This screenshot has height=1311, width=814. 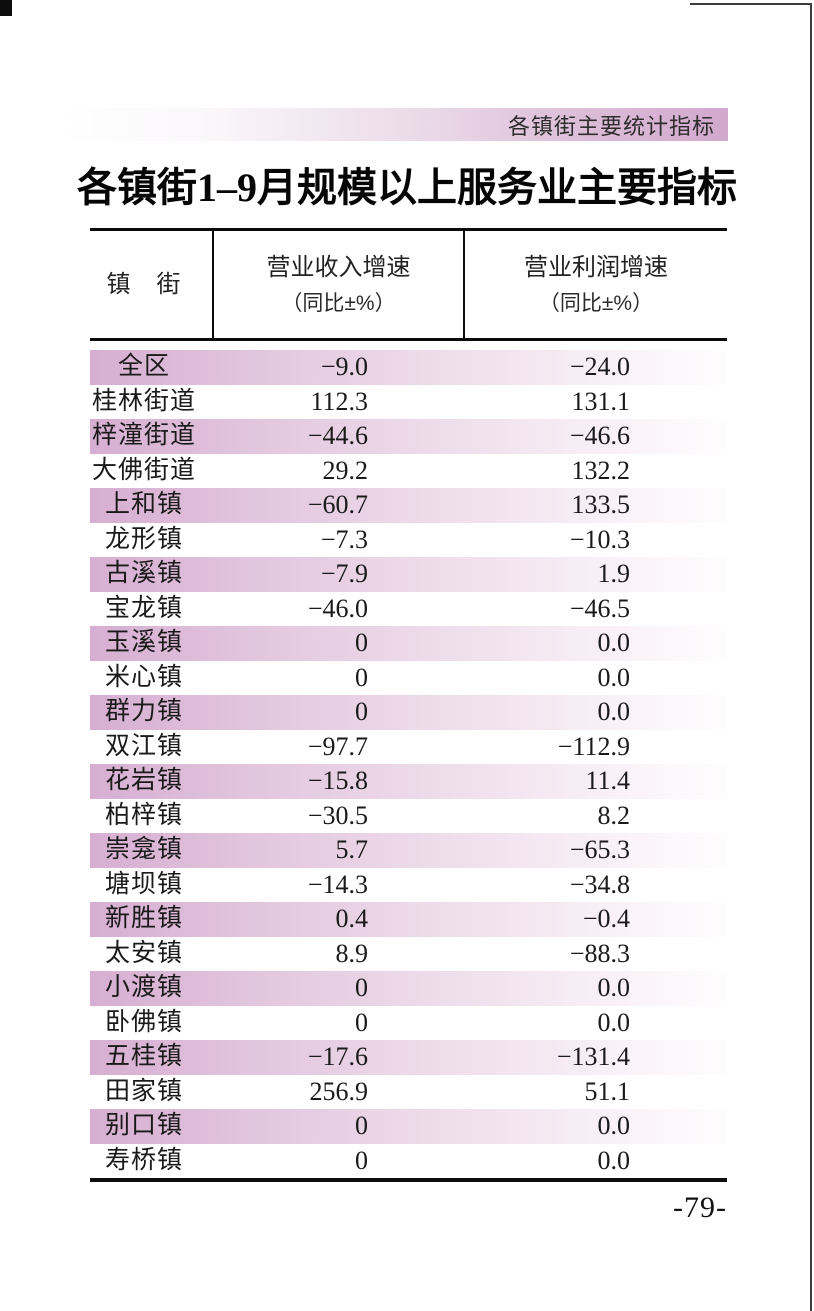 What do you see at coordinates (143, 470) in the screenshot?
I see `town-name-cell: 大佛街道` at bounding box center [143, 470].